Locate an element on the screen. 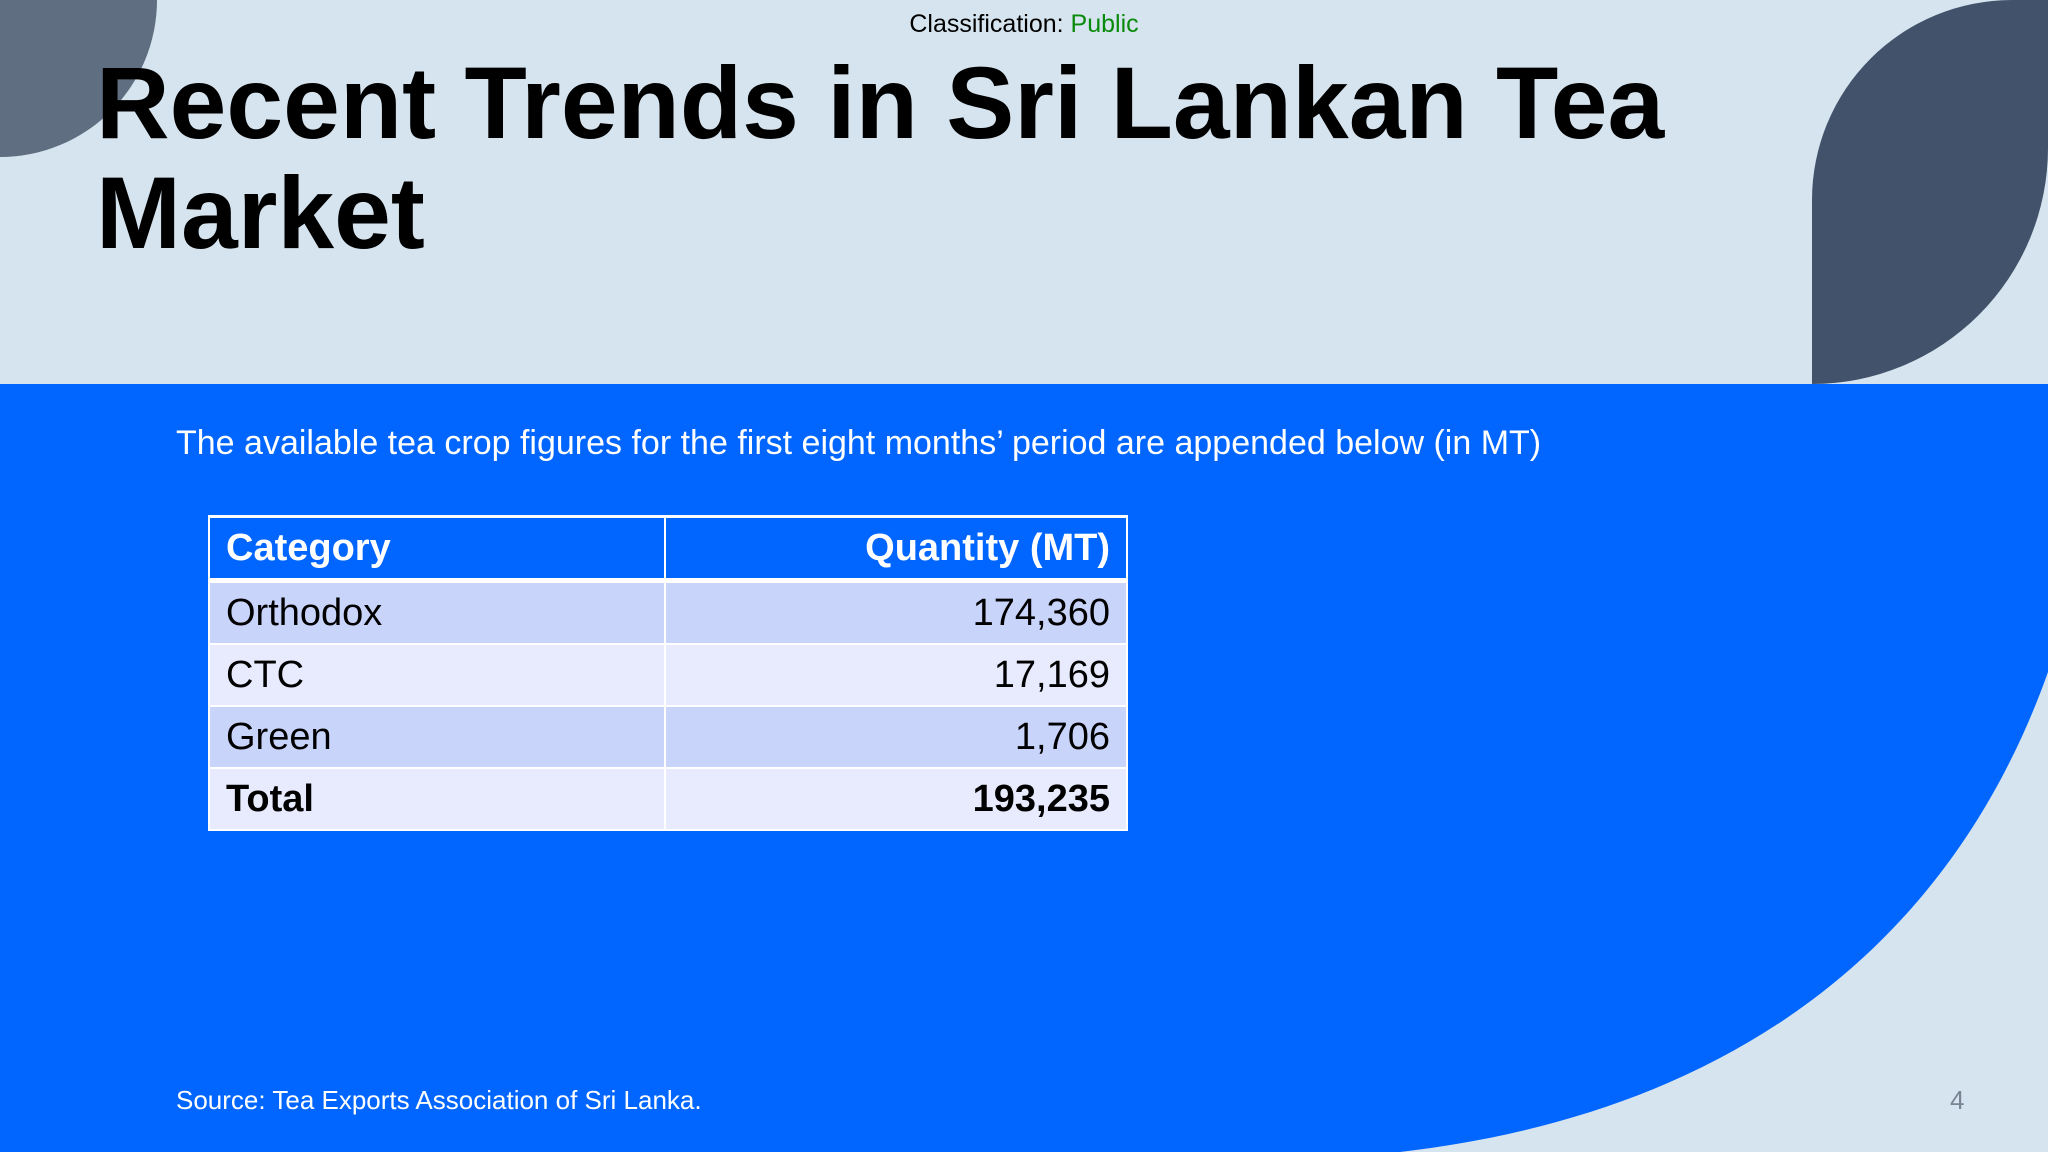  classification-label: Classification: Public is located at coordinates (1024, 24).